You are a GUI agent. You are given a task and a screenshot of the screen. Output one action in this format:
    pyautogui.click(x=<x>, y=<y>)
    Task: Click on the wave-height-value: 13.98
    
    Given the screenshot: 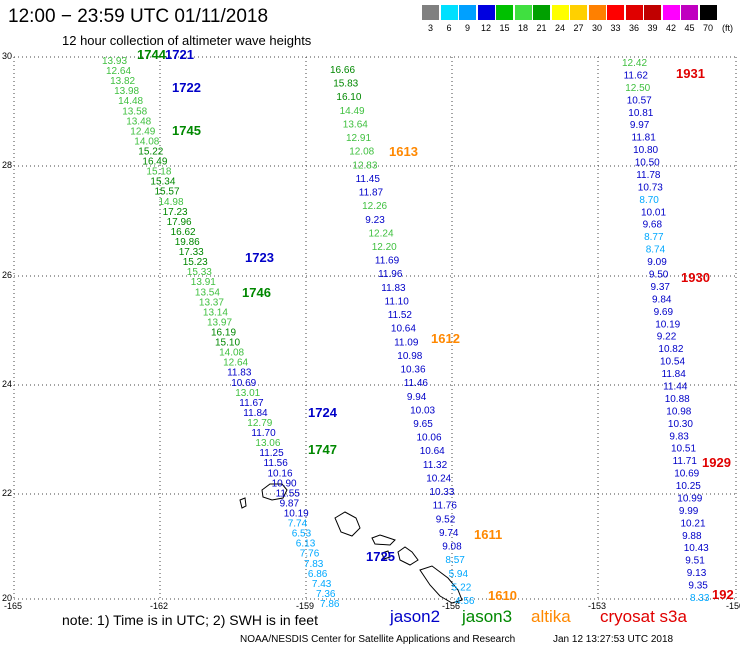 What is the action you would take?
    pyautogui.click(x=126, y=91)
    